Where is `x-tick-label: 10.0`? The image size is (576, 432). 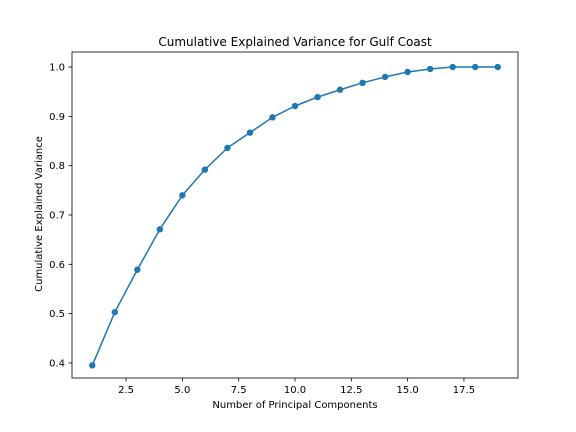
x-tick-label: 10.0 is located at coordinates (295, 390).